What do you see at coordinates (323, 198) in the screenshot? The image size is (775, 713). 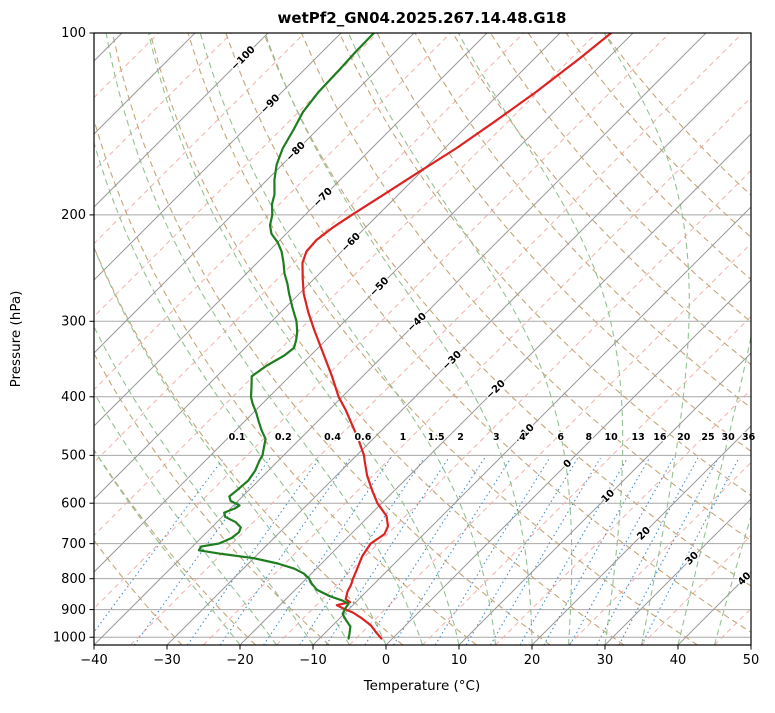 I see `isotherm-label: −70` at bounding box center [323, 198].